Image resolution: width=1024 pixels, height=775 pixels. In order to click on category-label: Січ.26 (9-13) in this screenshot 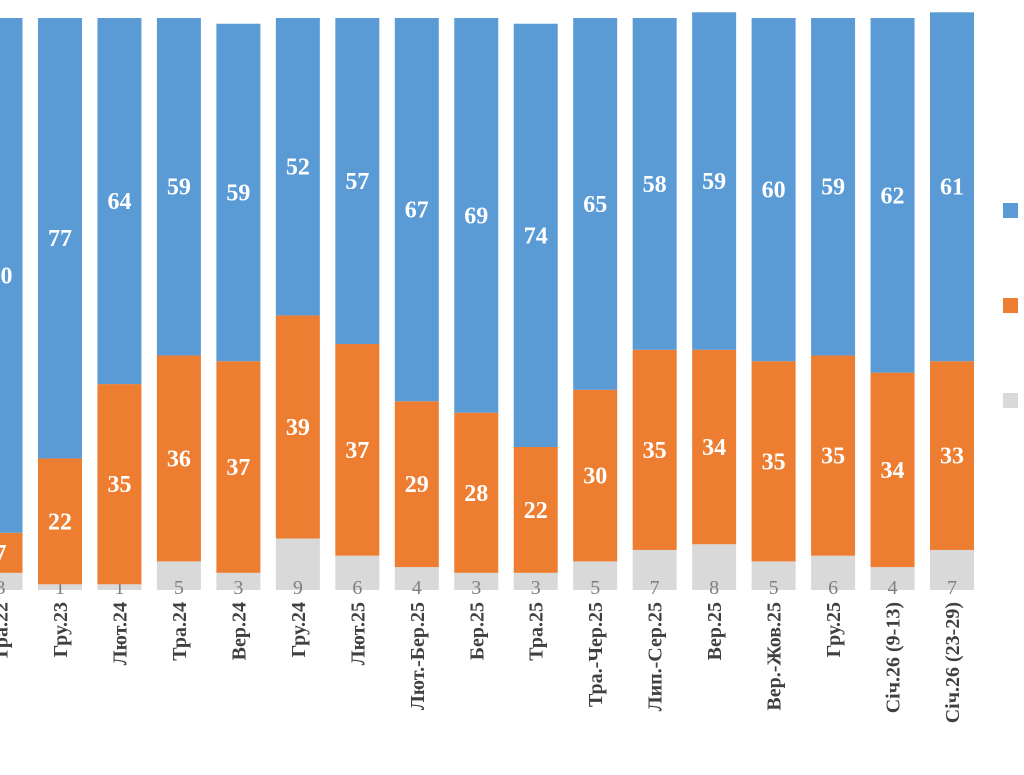, I will do `click(894, 657)`.